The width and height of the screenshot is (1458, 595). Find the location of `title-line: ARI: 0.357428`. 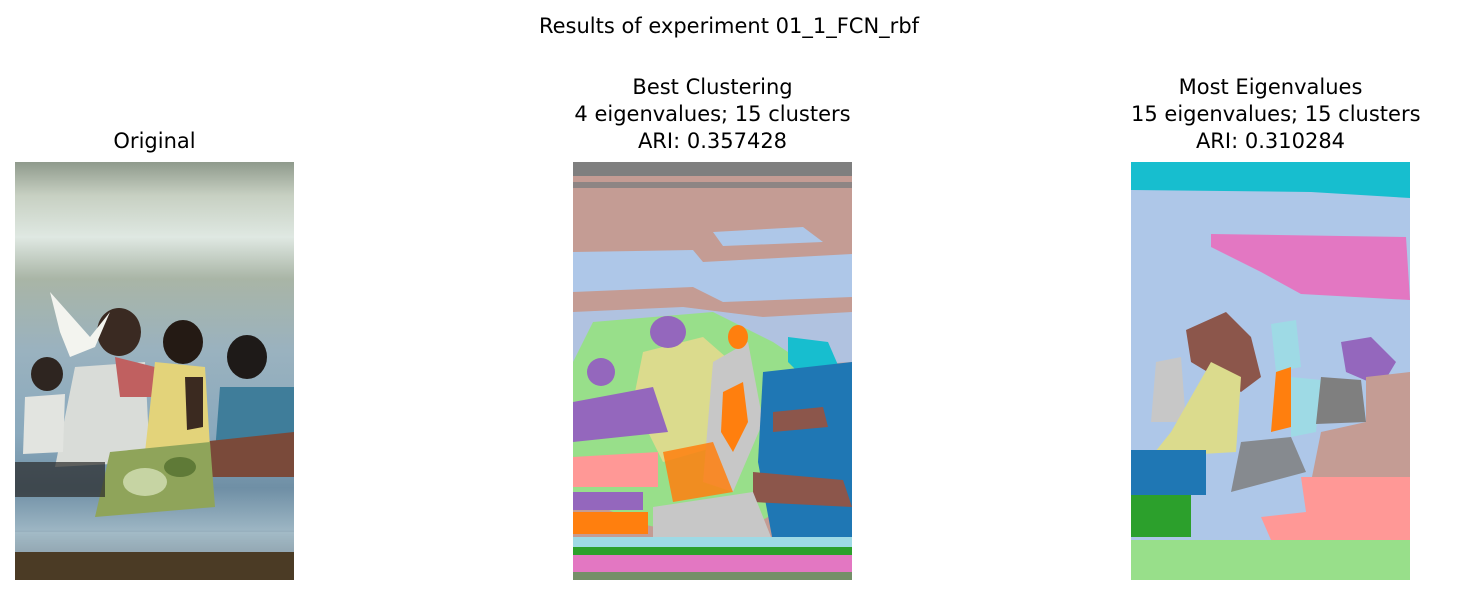

title-line: ARI: 0.357428 is located at coordinates (712, 141).